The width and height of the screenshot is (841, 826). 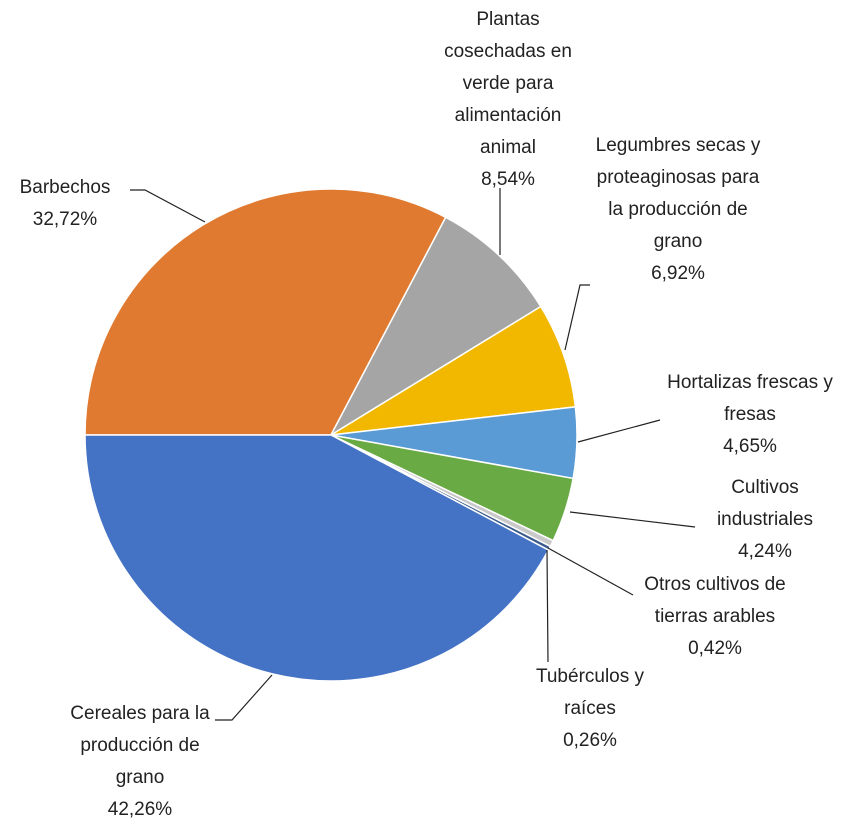 I want to click on label-value: 0,42%, so click(x=715, y=648).